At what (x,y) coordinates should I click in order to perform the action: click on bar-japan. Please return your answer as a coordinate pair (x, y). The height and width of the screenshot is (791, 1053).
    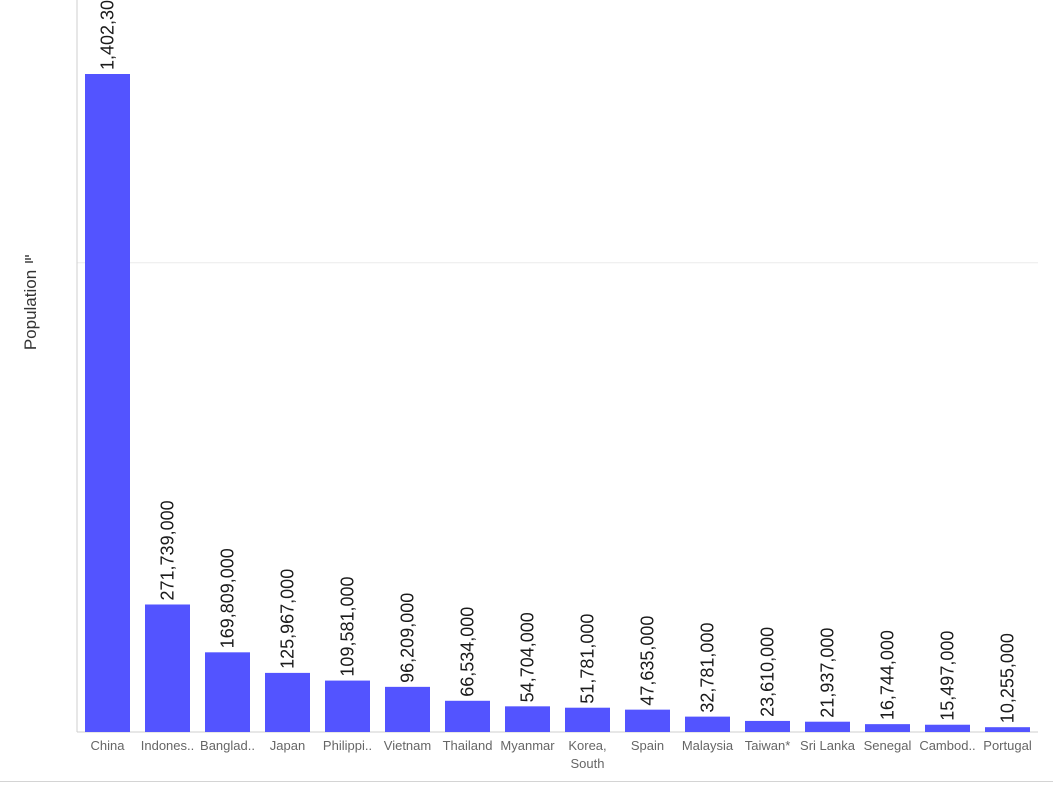
    Looking at the image, I should click on (287, 702).